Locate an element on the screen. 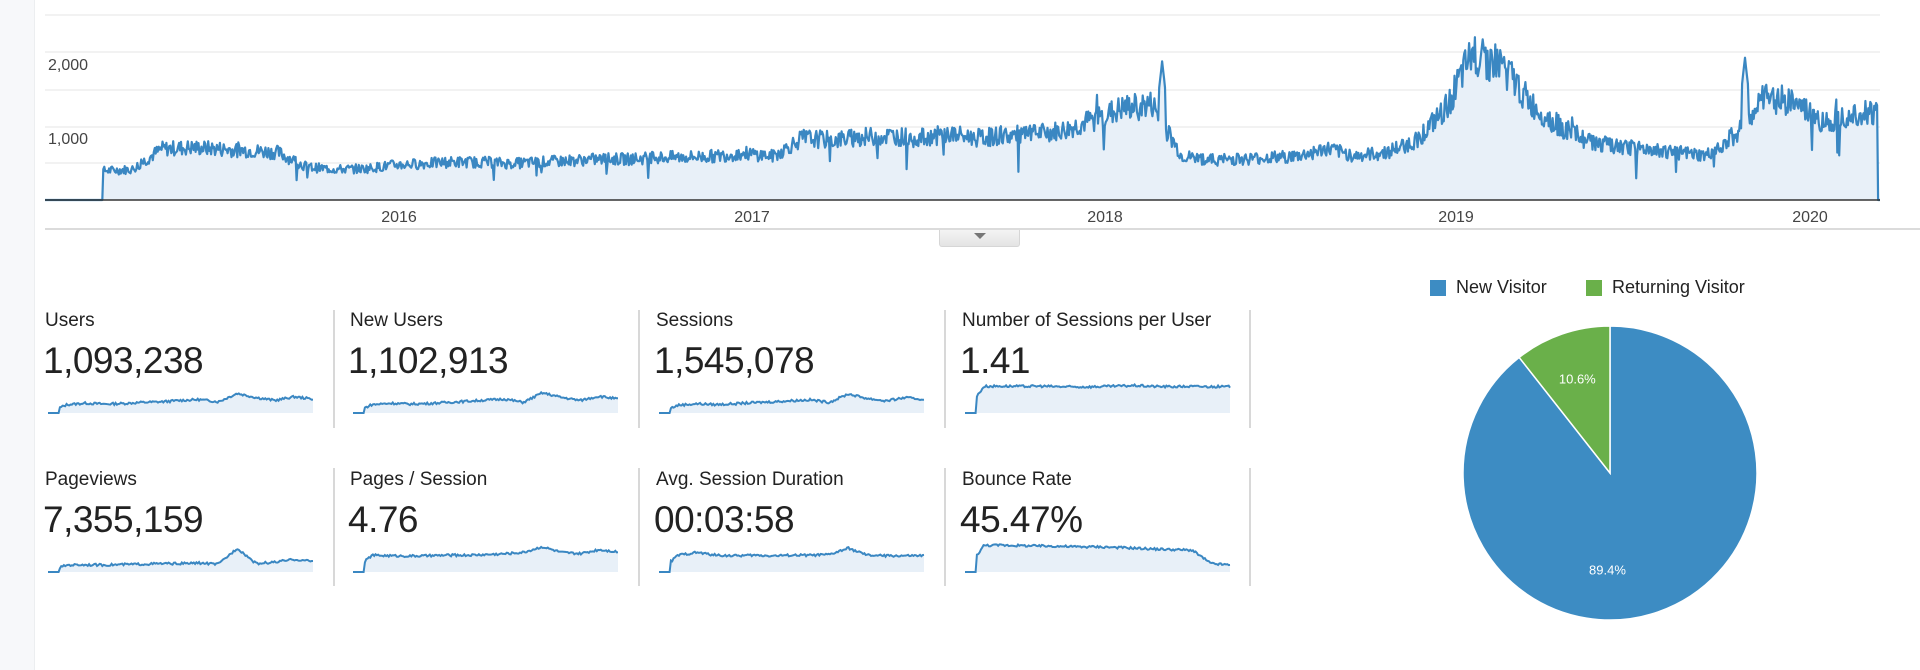  legend-label: New Visitor is located at coordinates (1501, 287).